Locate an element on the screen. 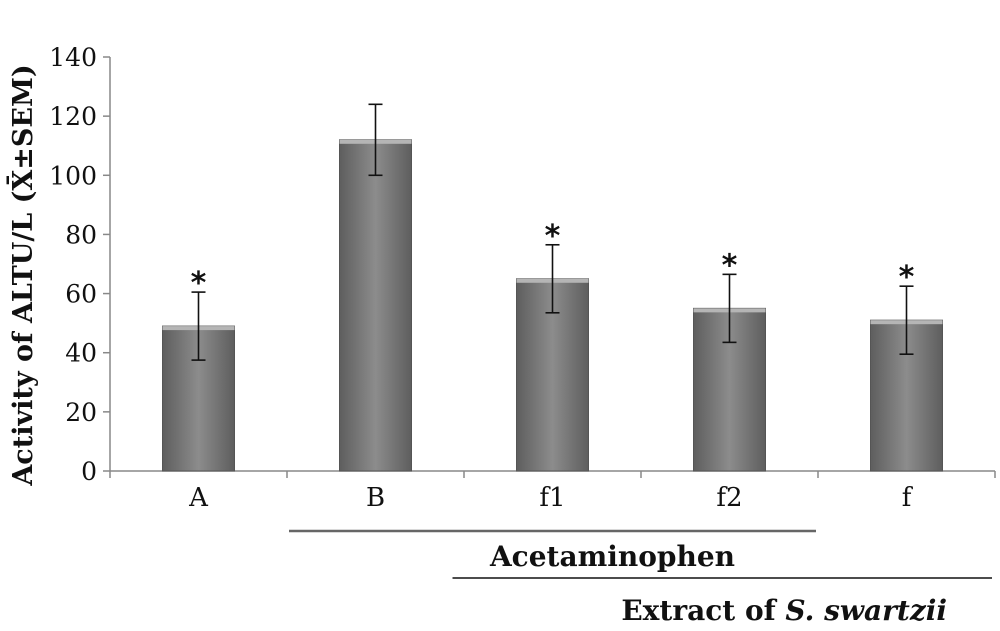 The height and width of the screenshot is (631, 1000). y-tick-label: 0 is located at coordinates (89, 471).